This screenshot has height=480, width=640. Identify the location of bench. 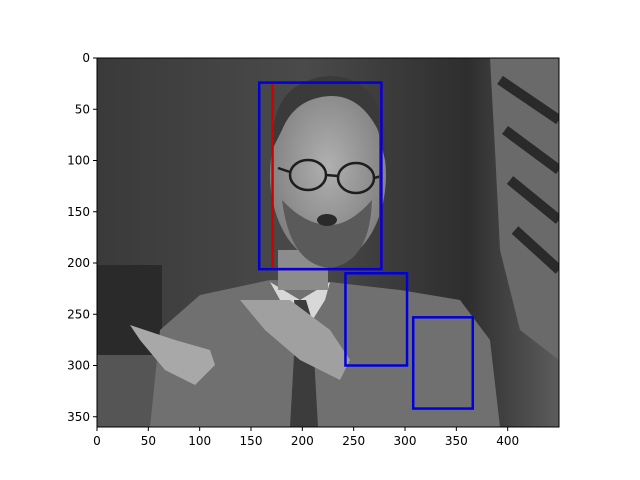
(127, 391).